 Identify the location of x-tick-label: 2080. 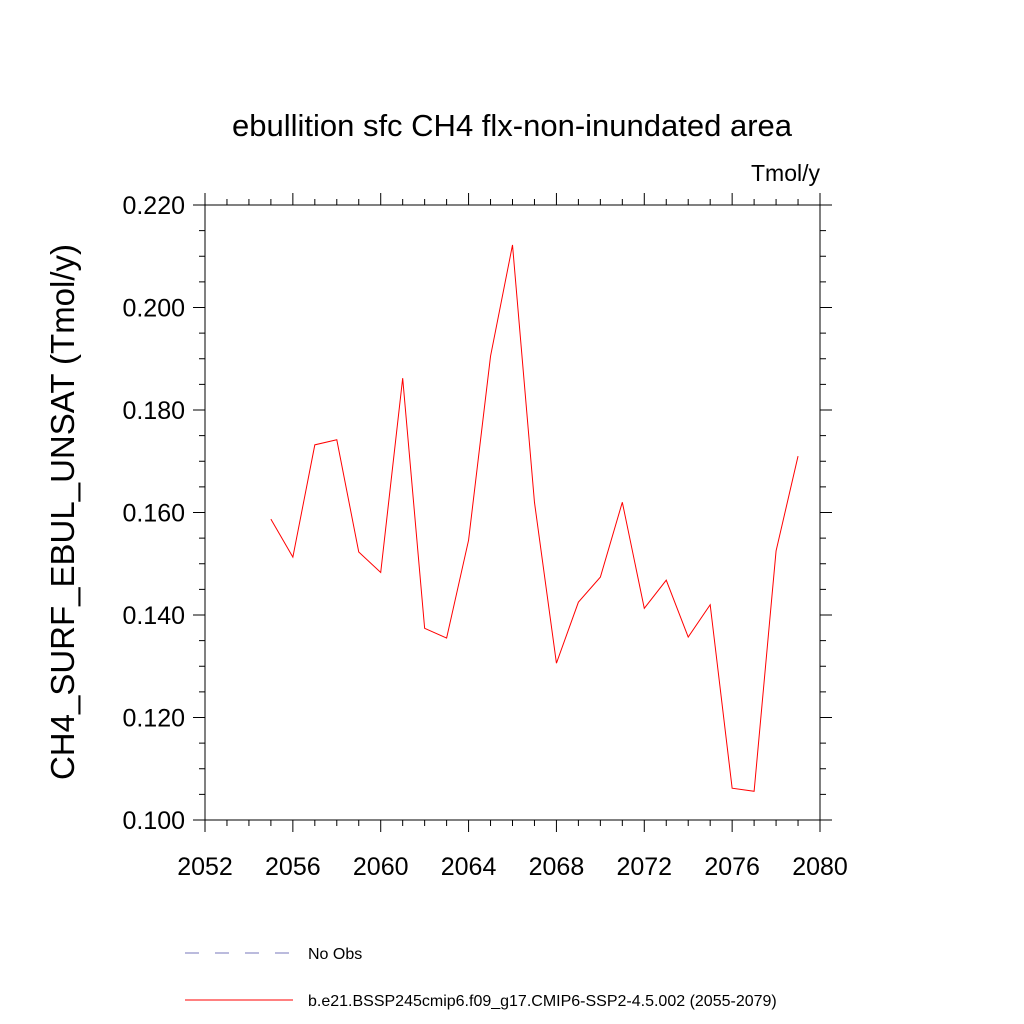
(820, 867).